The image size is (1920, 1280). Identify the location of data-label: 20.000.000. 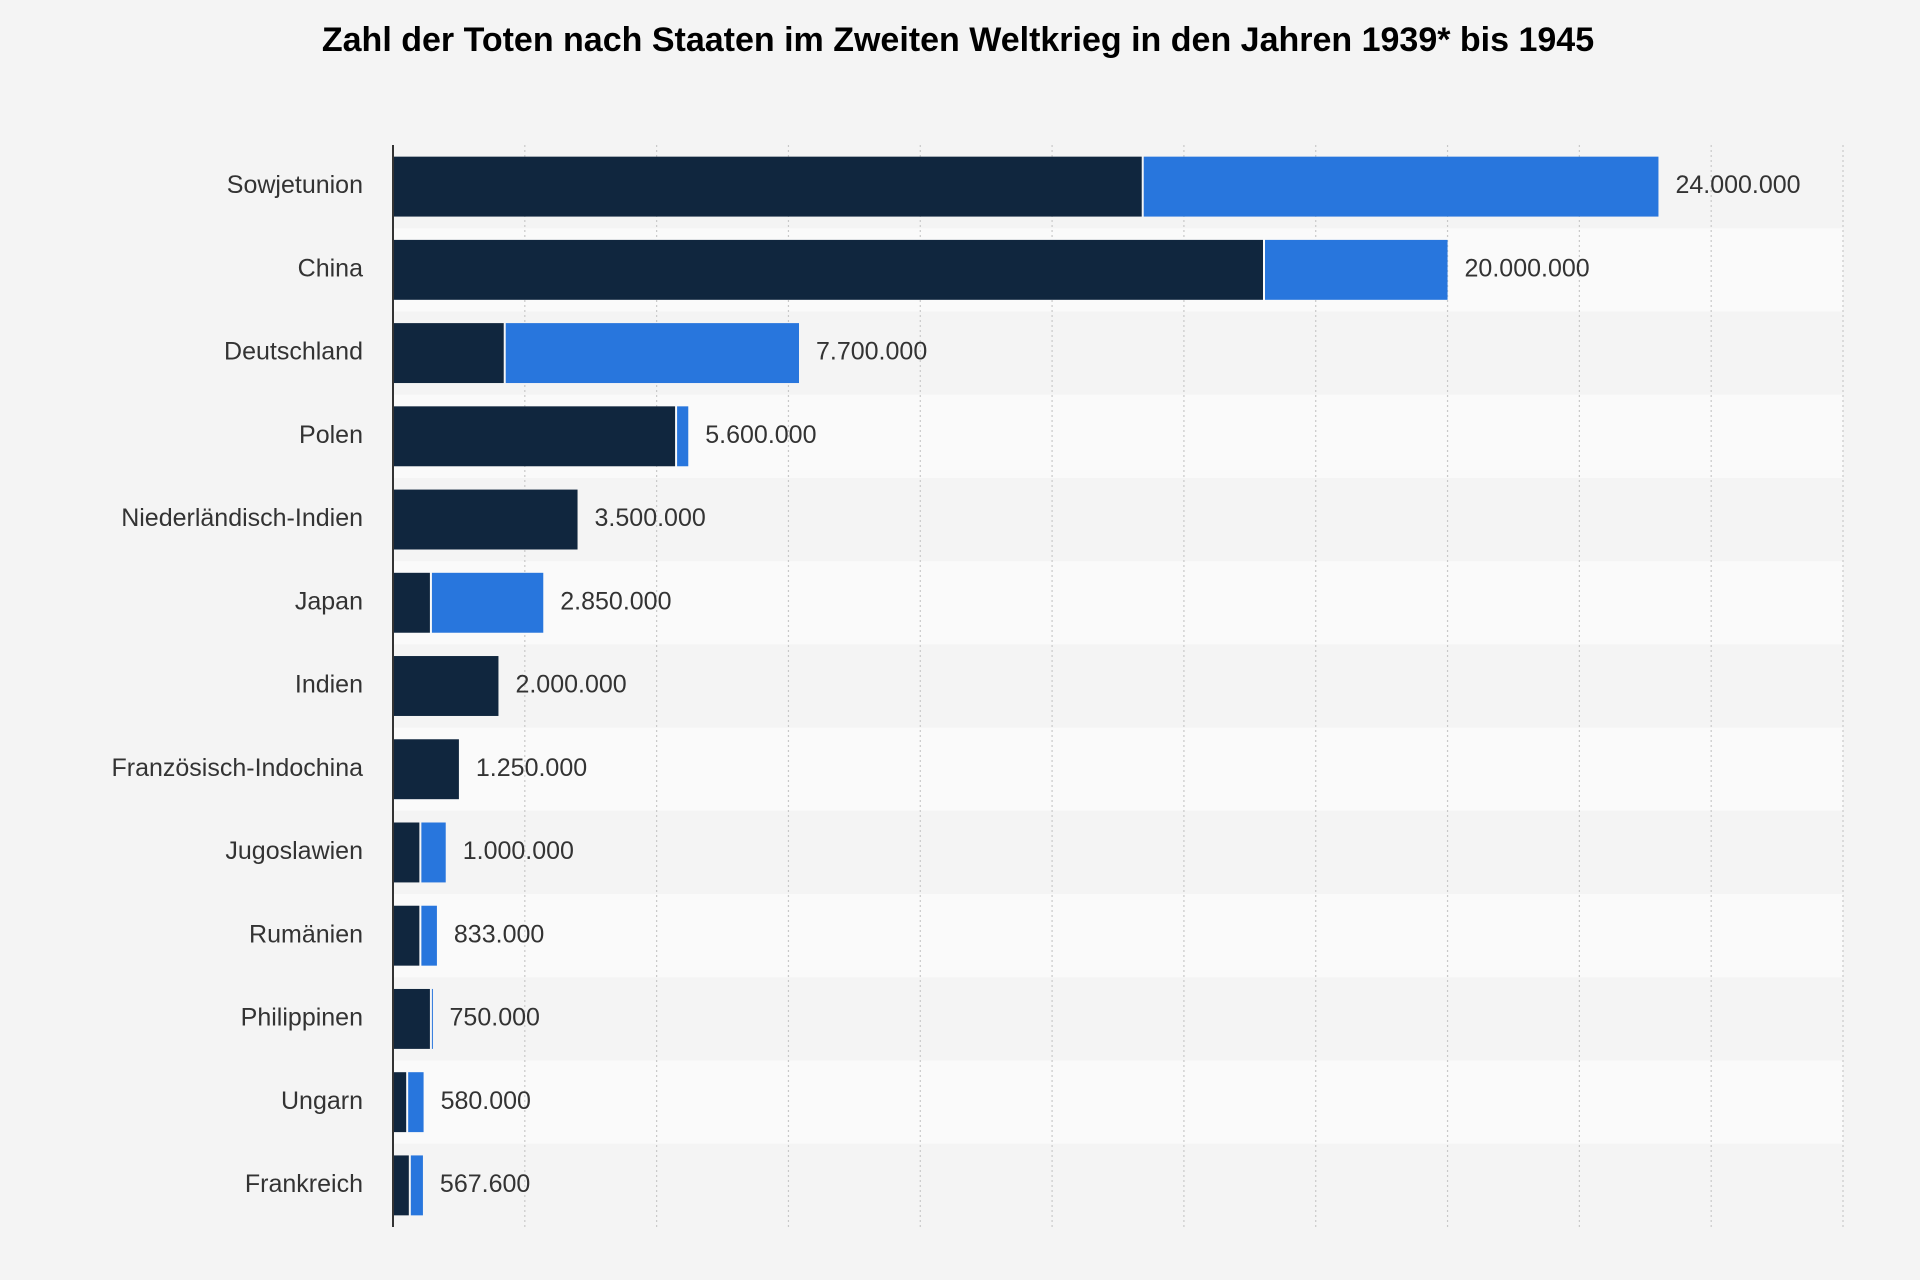
(1527, 268).